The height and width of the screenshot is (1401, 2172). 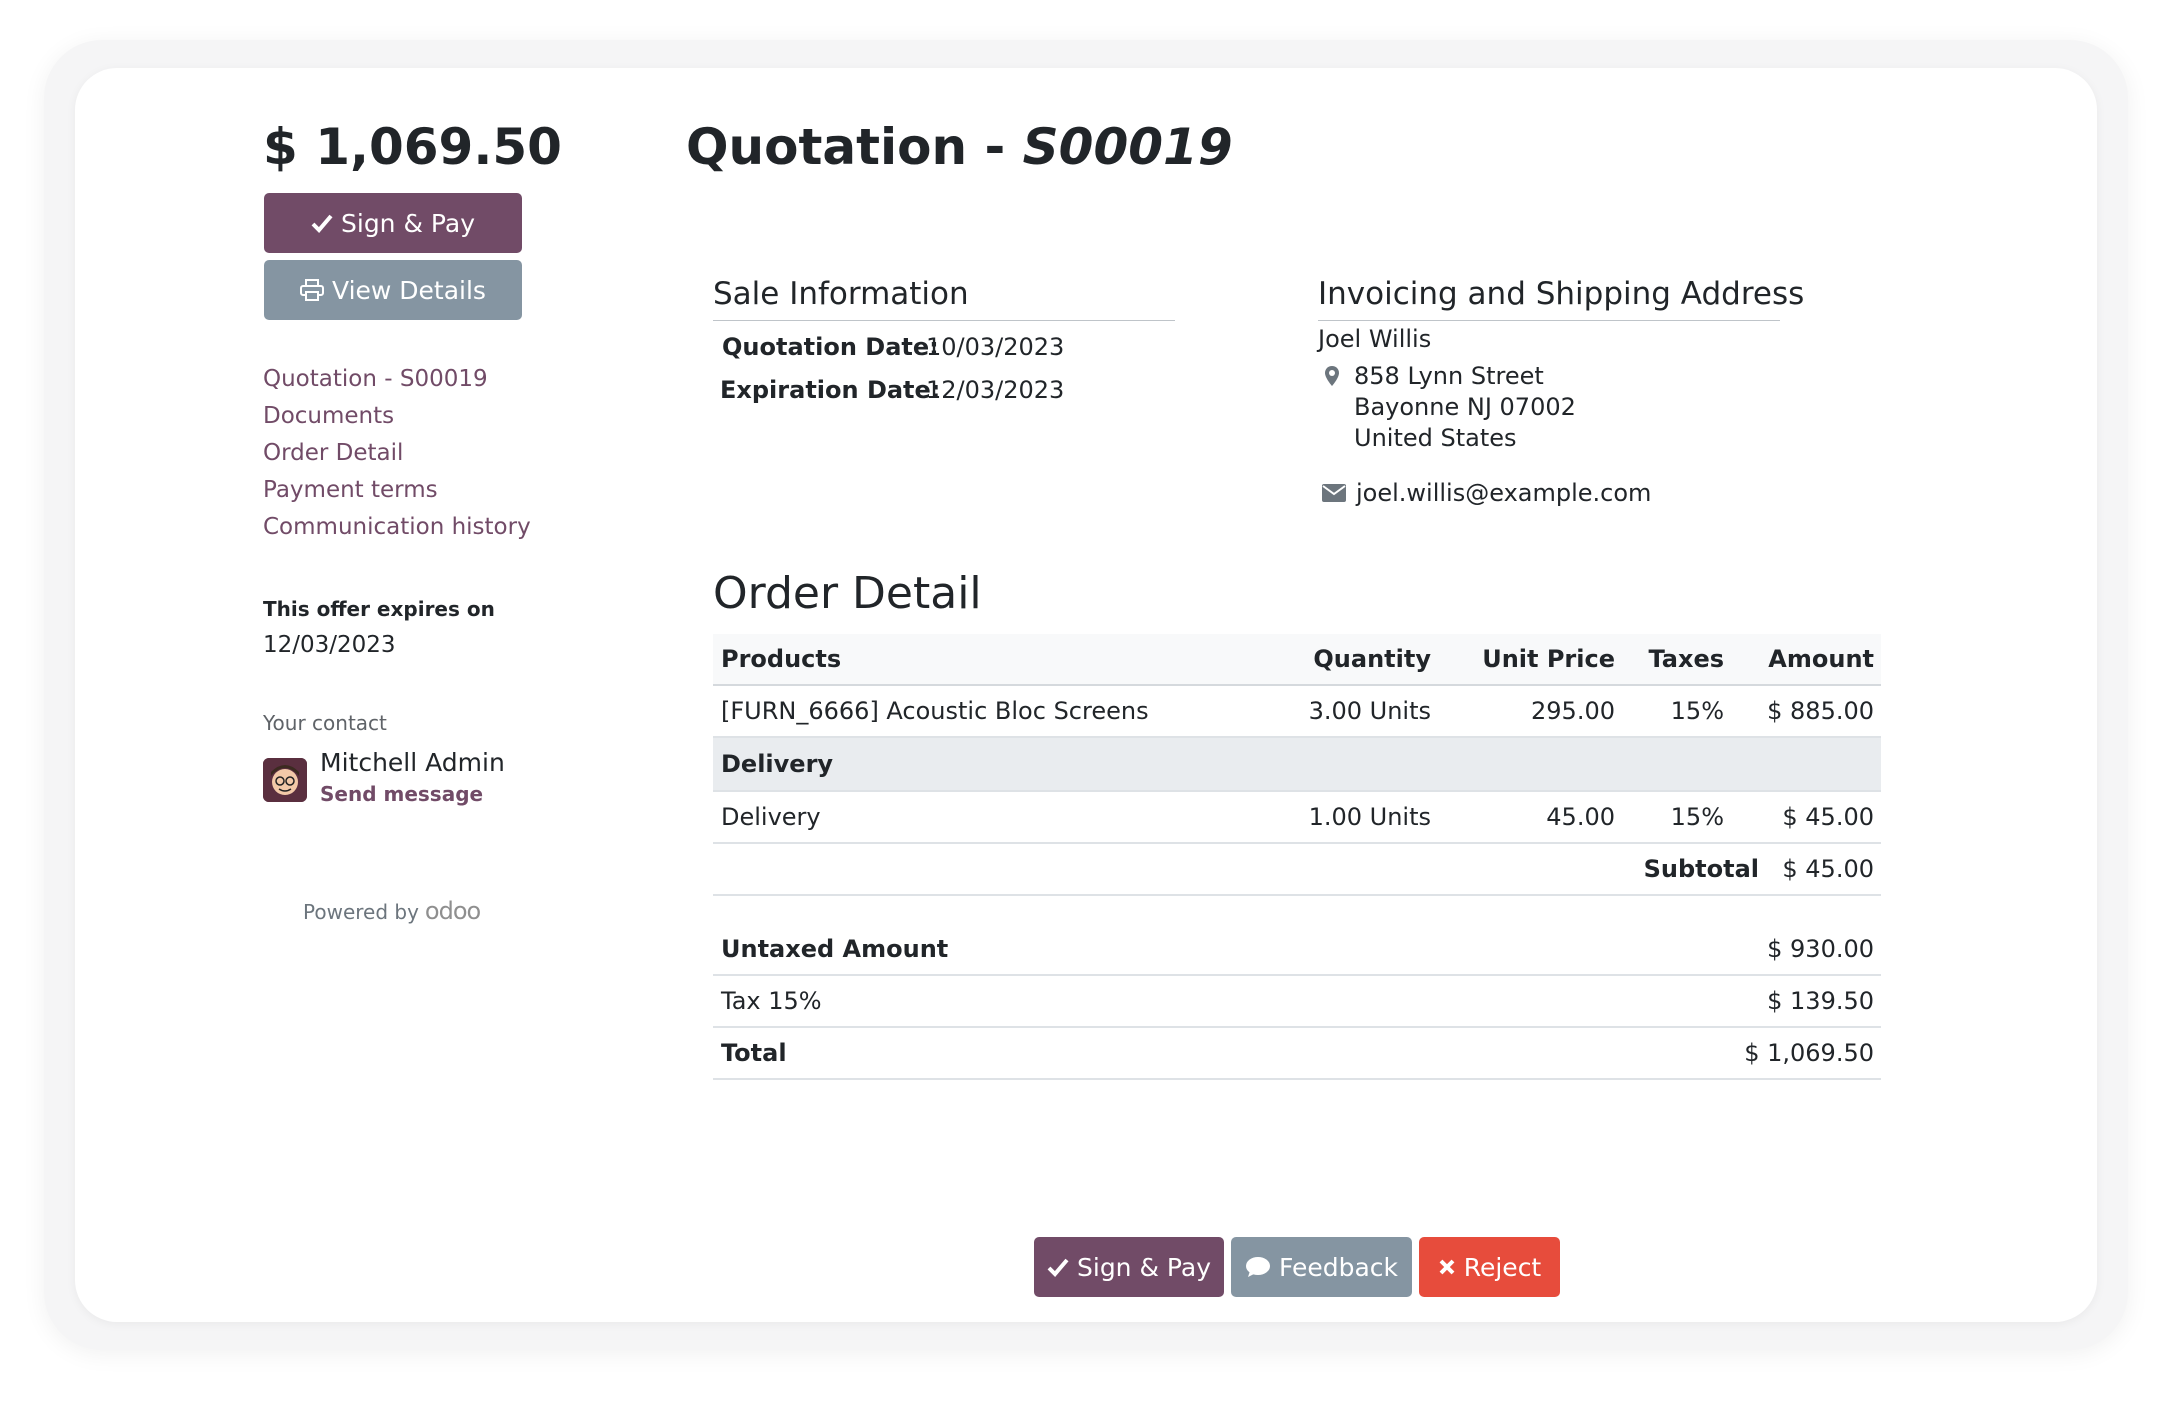 I want to click on title-prefix: Quotation -, so click(x=854, y=147).